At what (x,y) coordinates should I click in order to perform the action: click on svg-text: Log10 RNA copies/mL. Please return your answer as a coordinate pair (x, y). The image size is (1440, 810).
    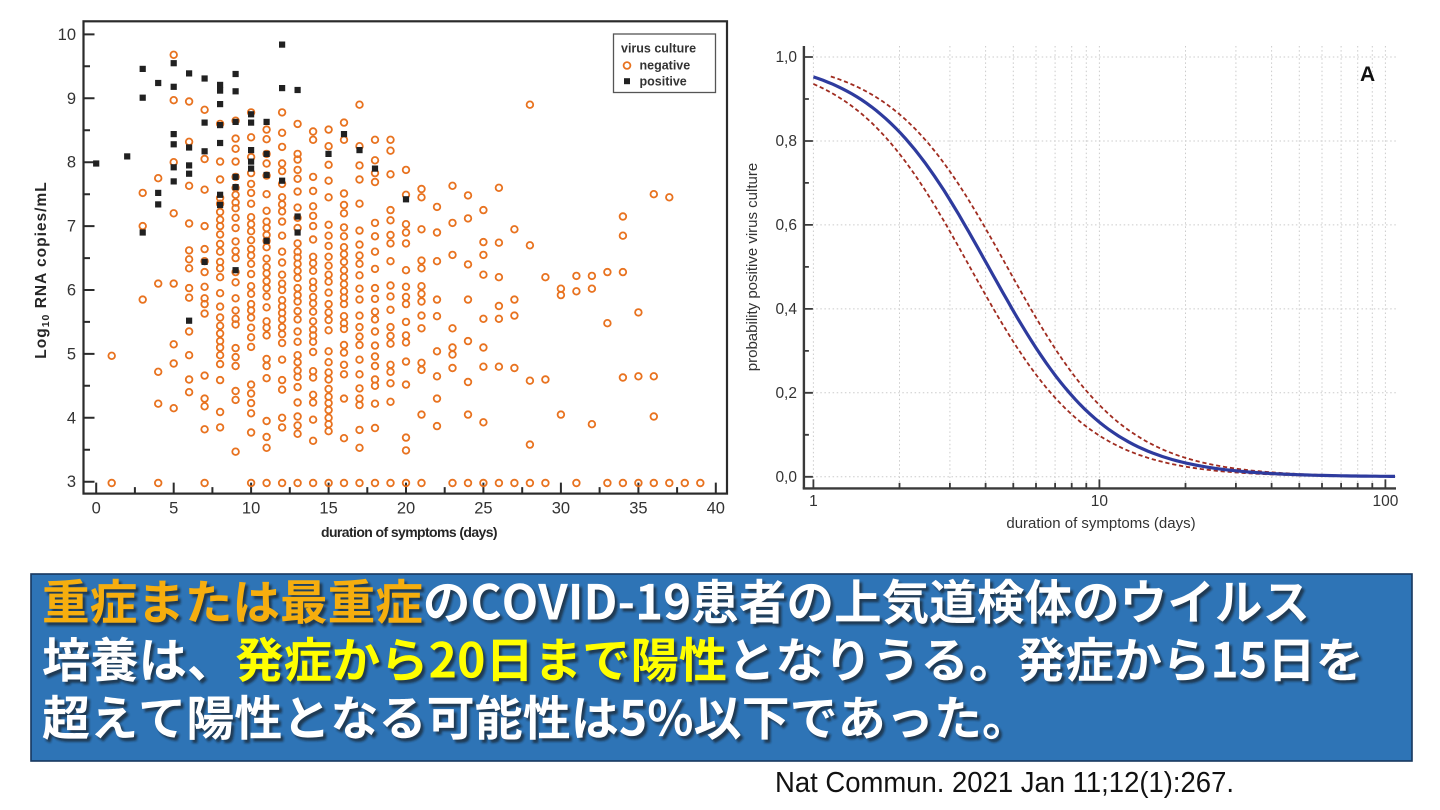
    Looking at the image, I should click on (42, 269).